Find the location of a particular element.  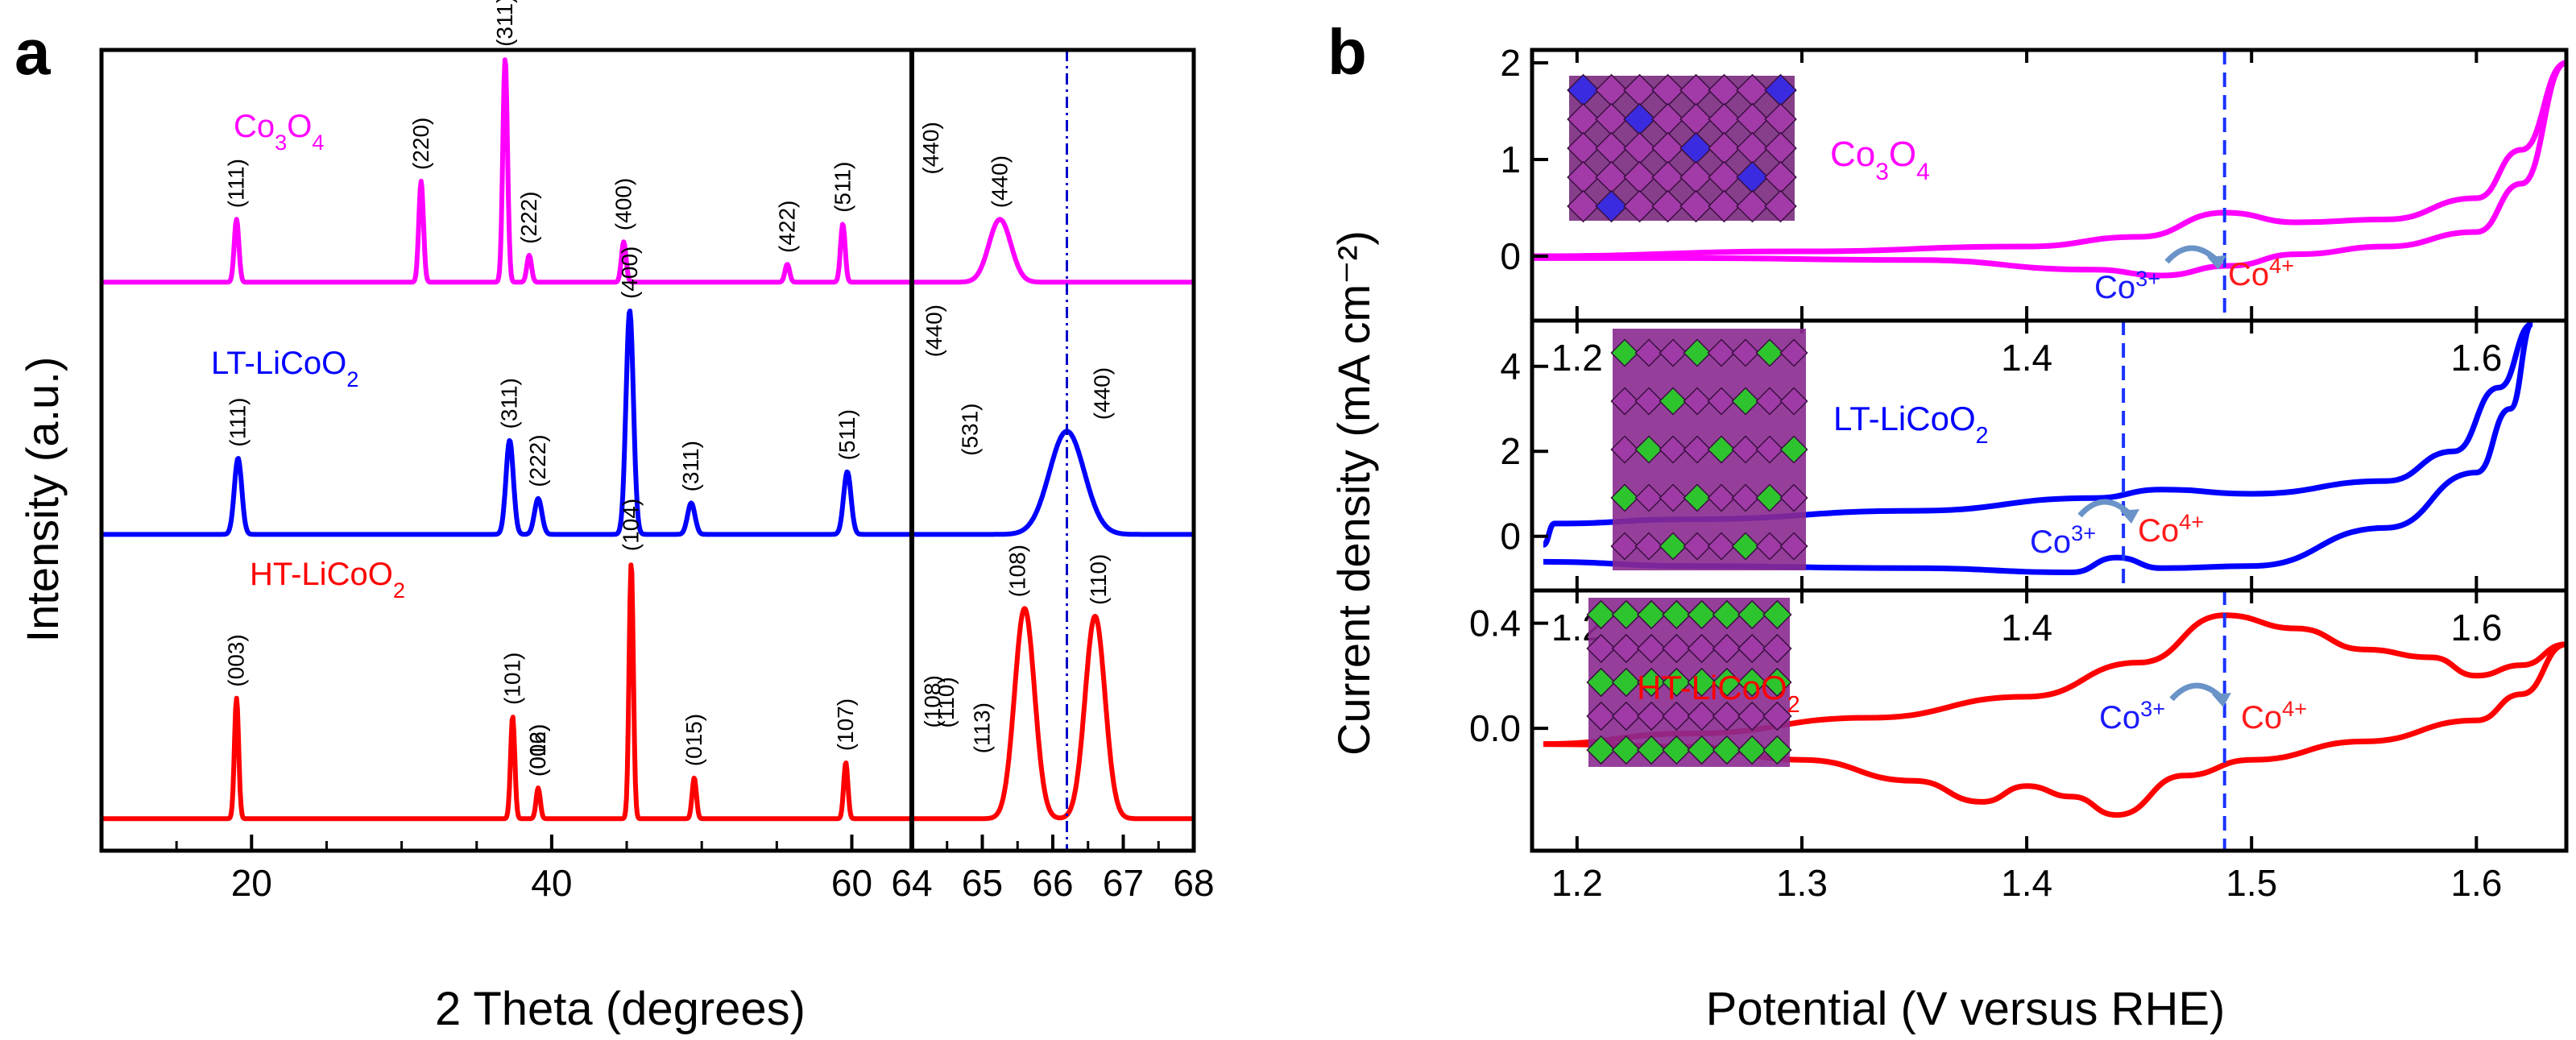

anno-lt-co4: Co4+ is located at coordinates (2171, 529).